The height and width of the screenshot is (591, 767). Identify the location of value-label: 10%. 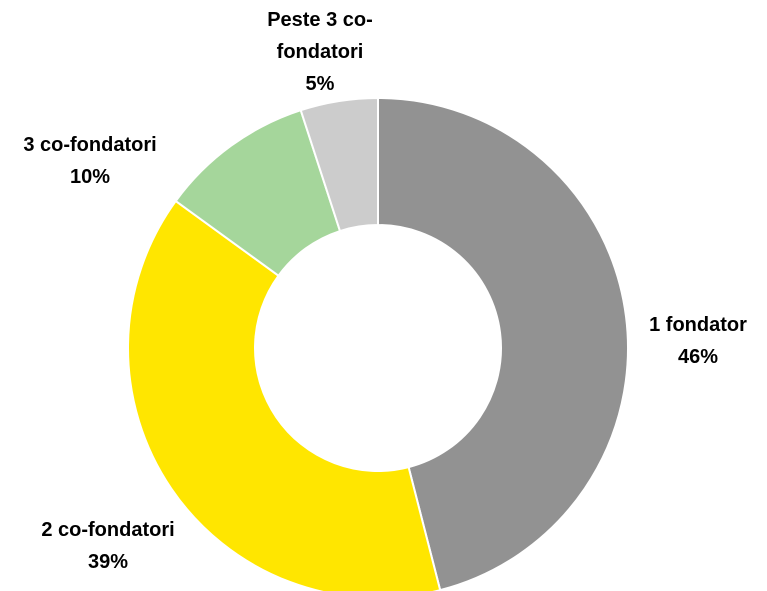
(90, 177).